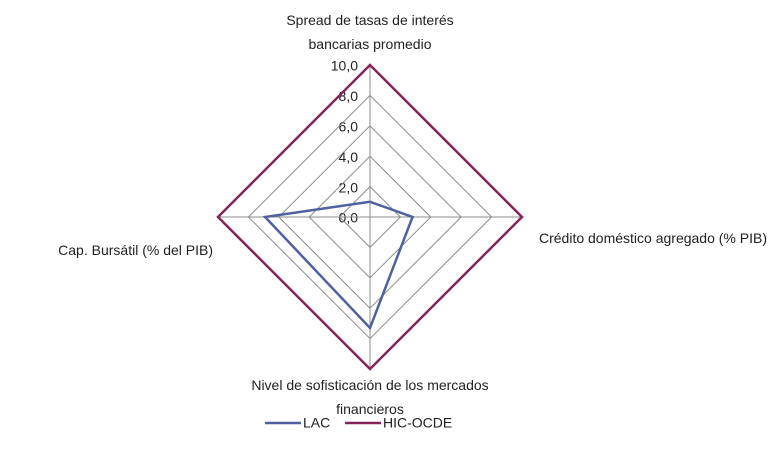 The height and width of the screenshot is (459, 784). I want to click on r-tick-label: 4,0, so click(349, 157).